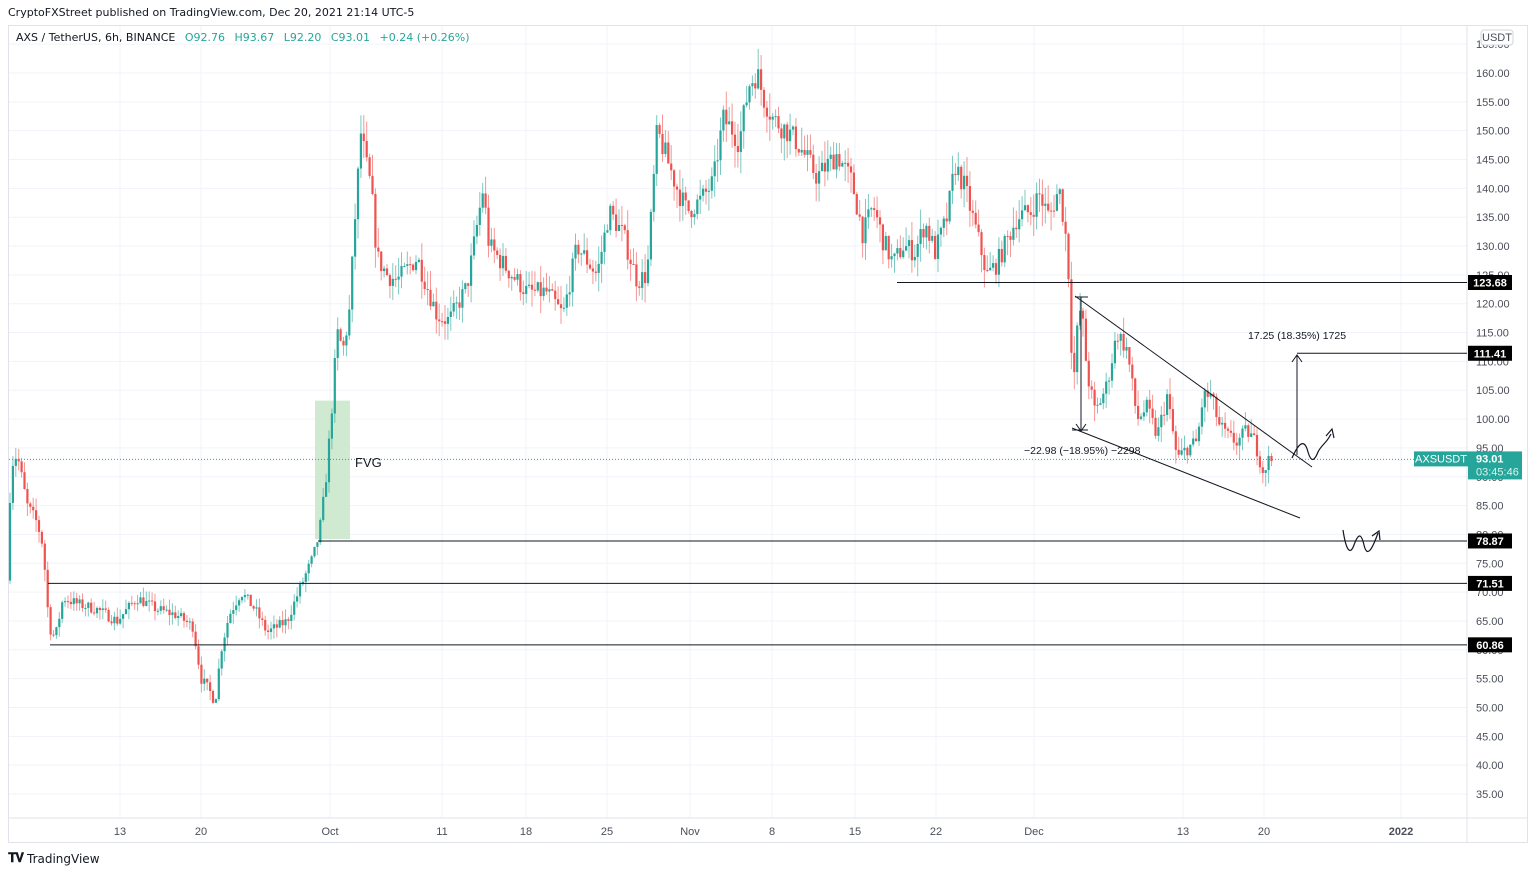  What do you see at coordinates (1360, 540) in the screenshot?
I see `projection-squiggle-retest` at bounding box center [1360, 540].